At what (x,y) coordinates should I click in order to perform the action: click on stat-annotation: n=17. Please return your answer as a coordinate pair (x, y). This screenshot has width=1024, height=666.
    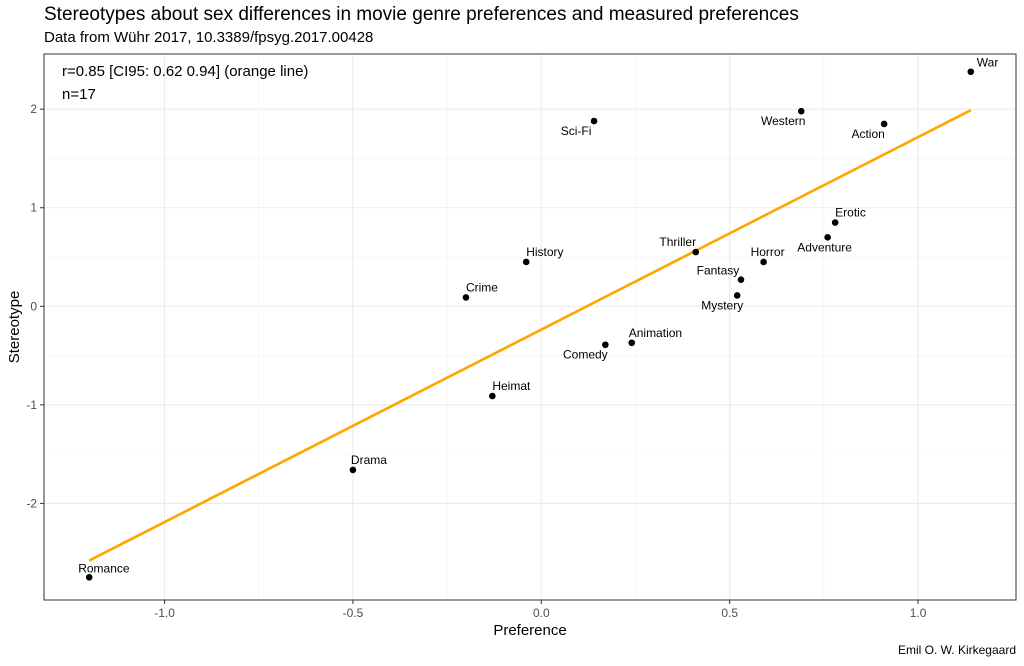
    Looking at the image, I should click on (79, 94).